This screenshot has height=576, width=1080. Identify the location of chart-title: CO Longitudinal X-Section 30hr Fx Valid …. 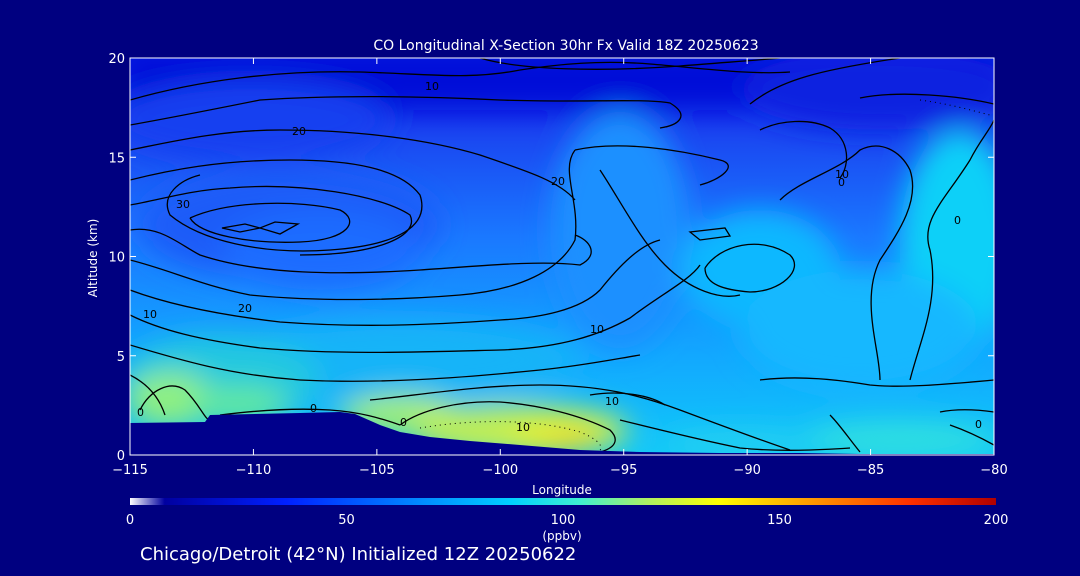
(565, 46).